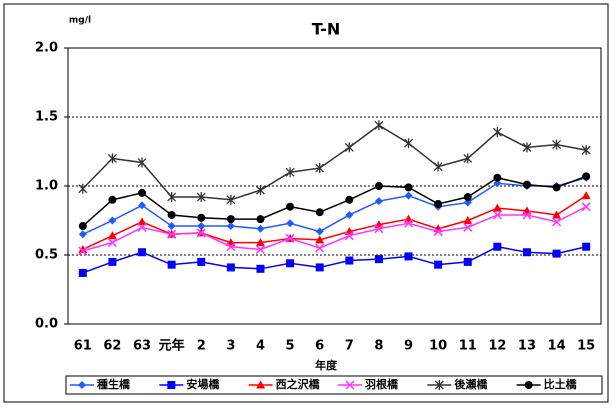 This screenshot has width=612, height=412. Describe the element at coordinates (114, 384) in the screenshot. I see `legend-label: 種生橋` at that location.